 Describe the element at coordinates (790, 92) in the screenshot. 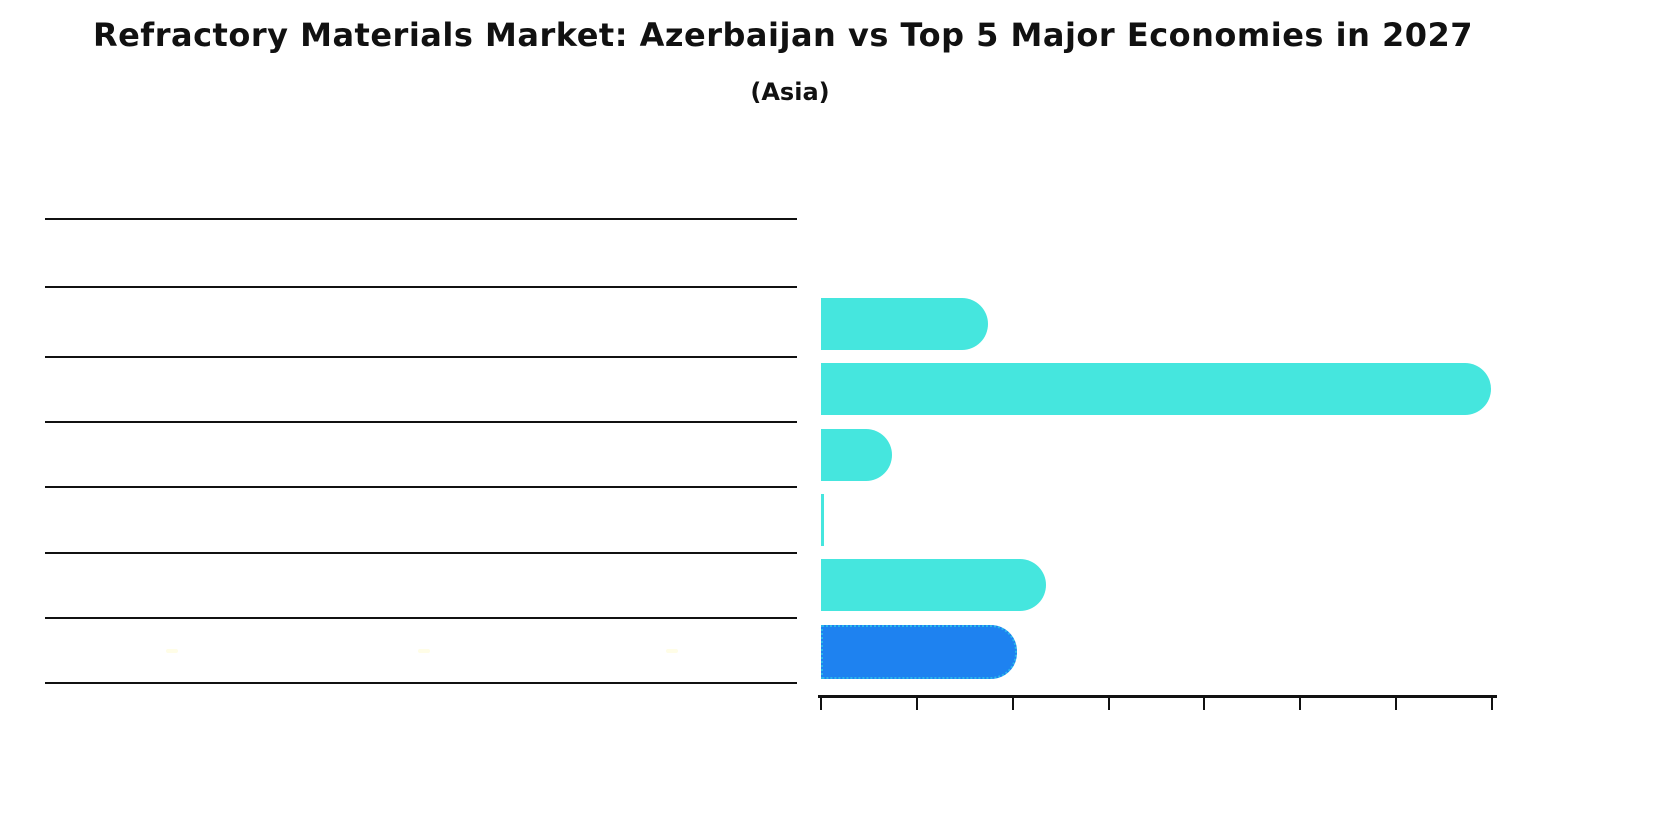

I see `chart-subtitle: (Asia)` at that location.